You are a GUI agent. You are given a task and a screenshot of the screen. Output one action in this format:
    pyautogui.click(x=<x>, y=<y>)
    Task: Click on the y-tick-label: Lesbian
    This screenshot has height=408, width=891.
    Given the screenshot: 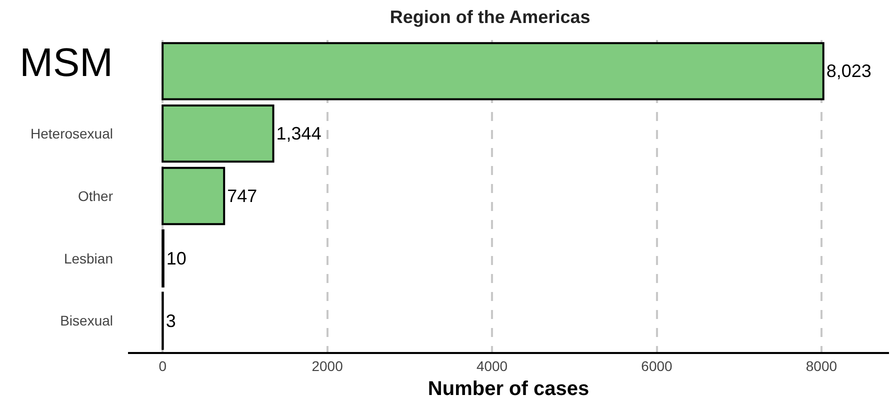 What is the action you would take?
    pyautogui.click(x=88, y=258)
    